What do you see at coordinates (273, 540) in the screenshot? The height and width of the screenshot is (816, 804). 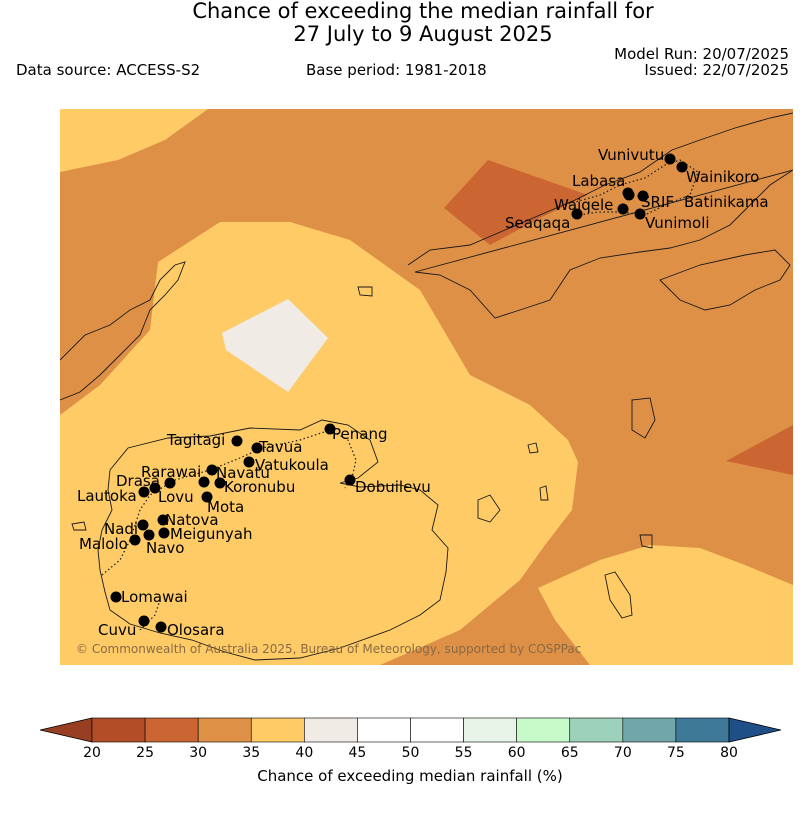 I see `coastline-viti-levu` at bounding box center [273, 540].